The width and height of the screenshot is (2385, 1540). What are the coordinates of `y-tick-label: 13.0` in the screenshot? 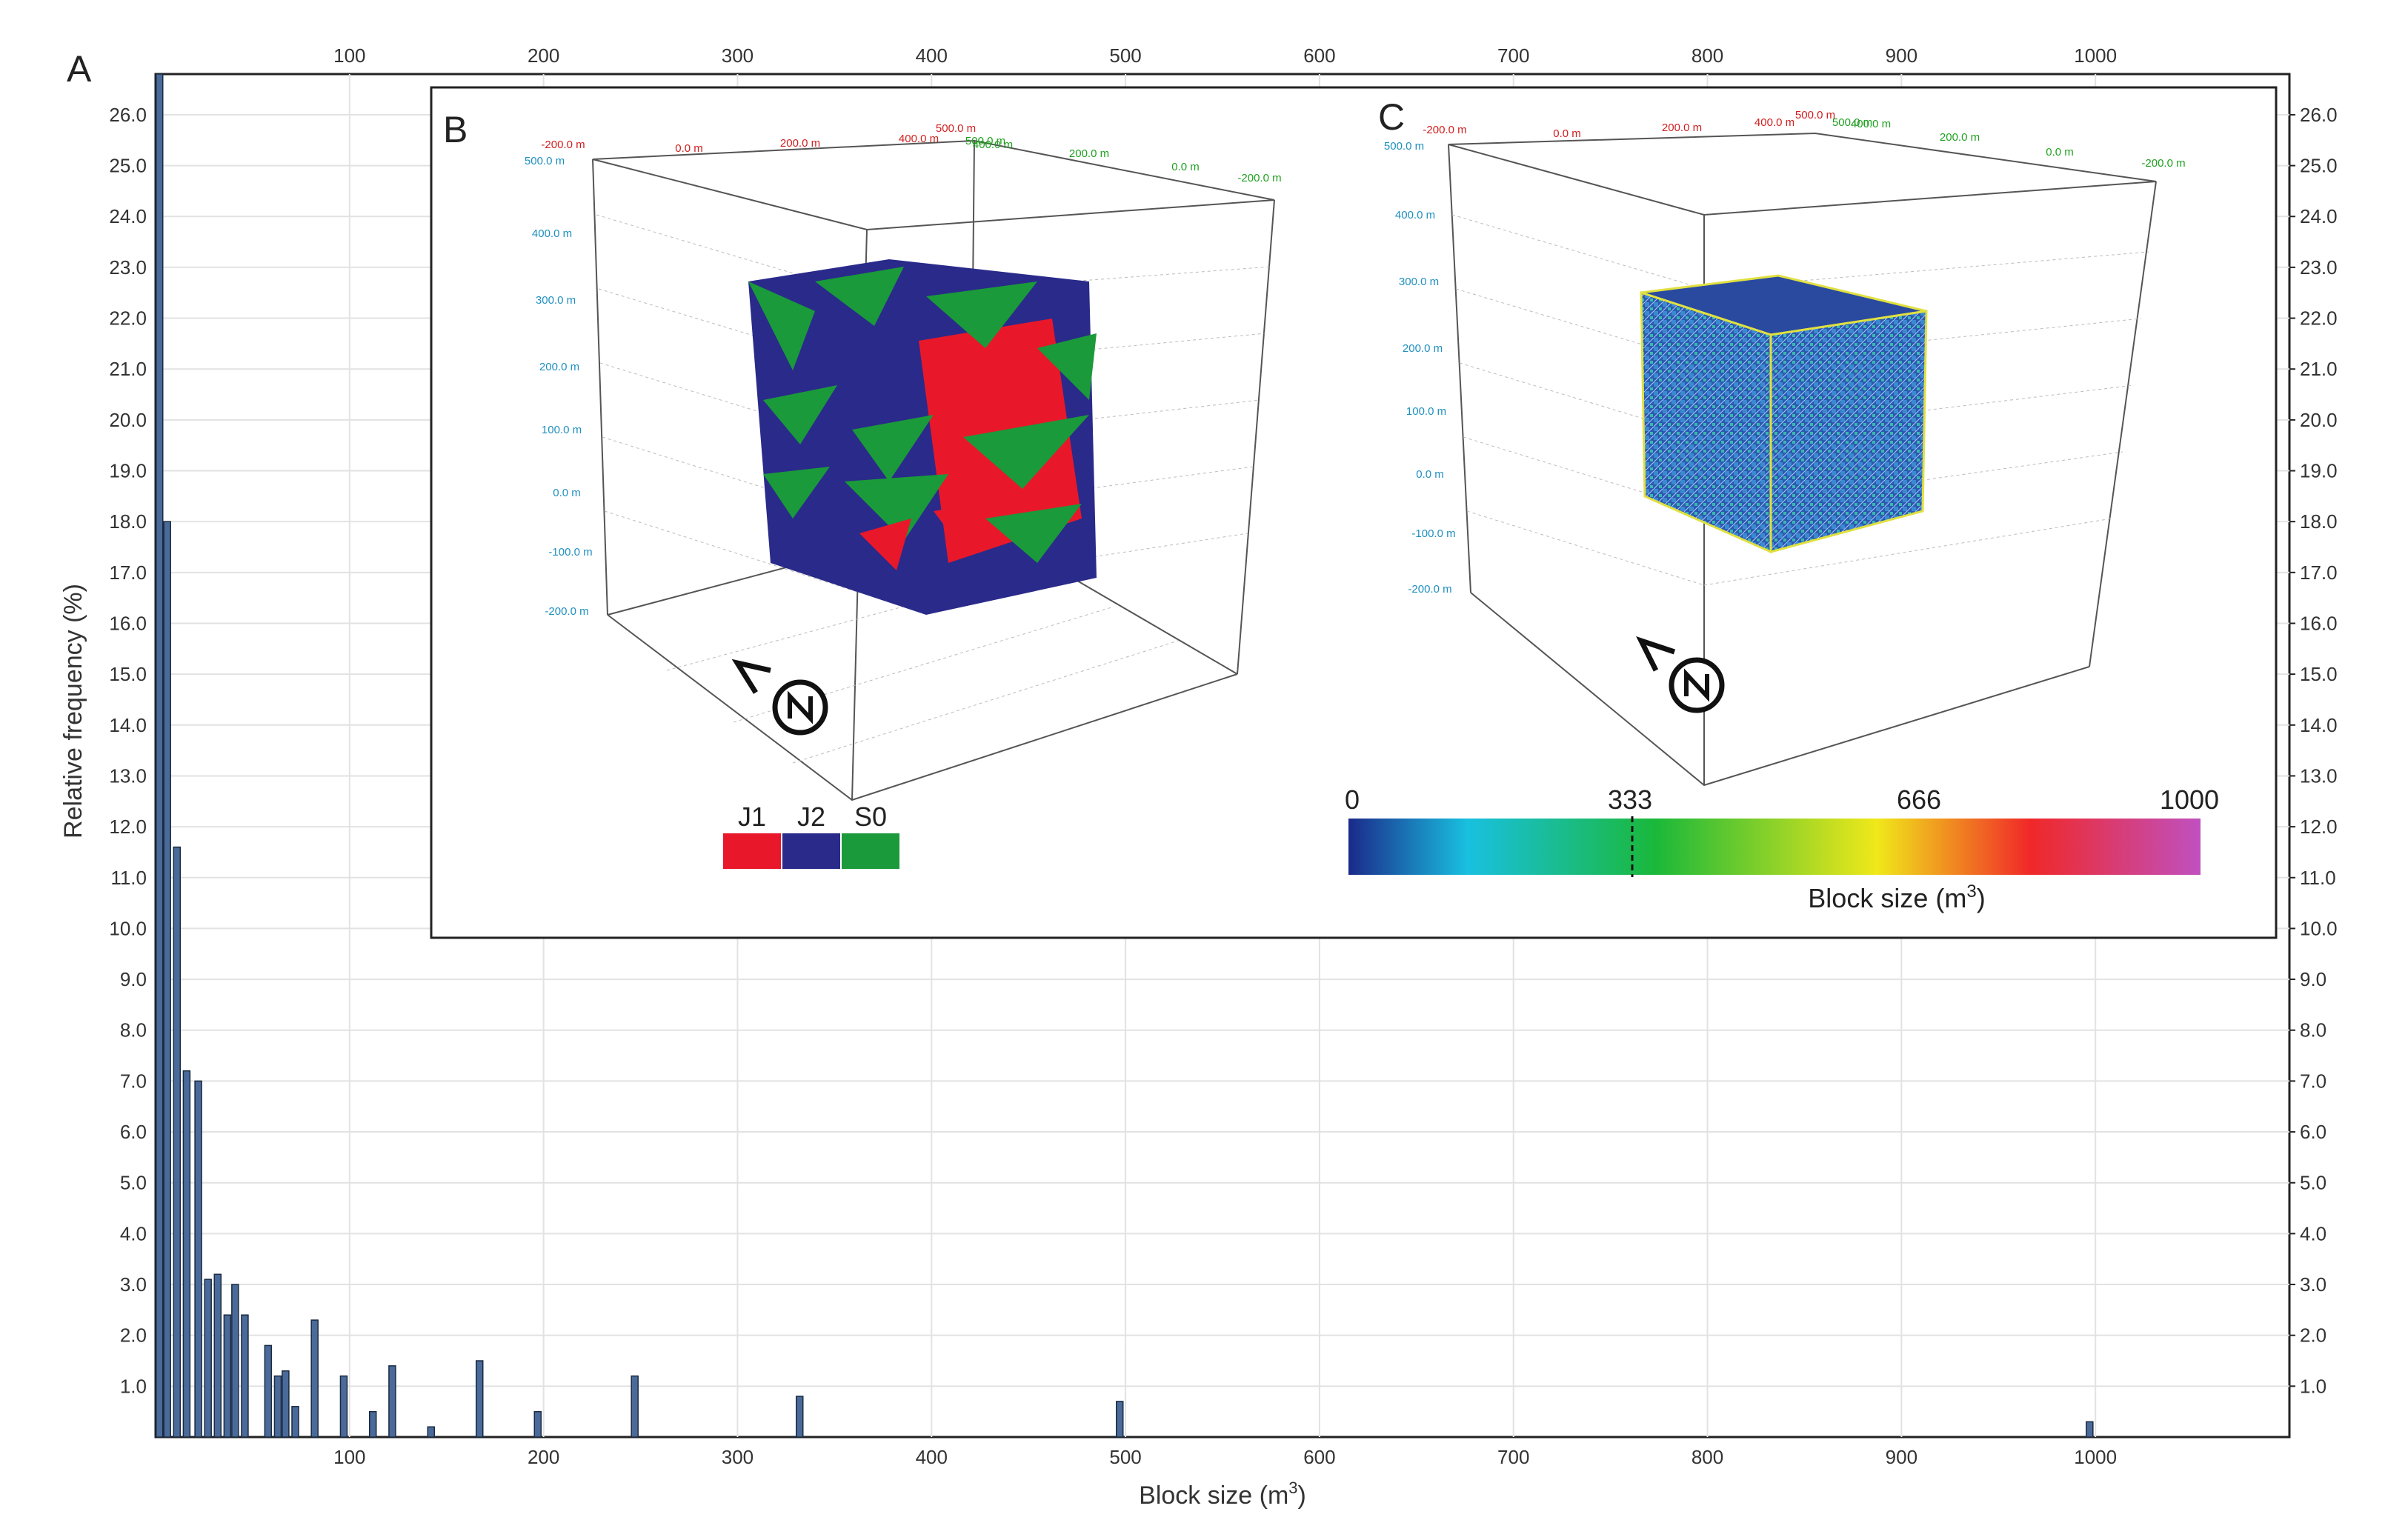 It's located at (128, 776).